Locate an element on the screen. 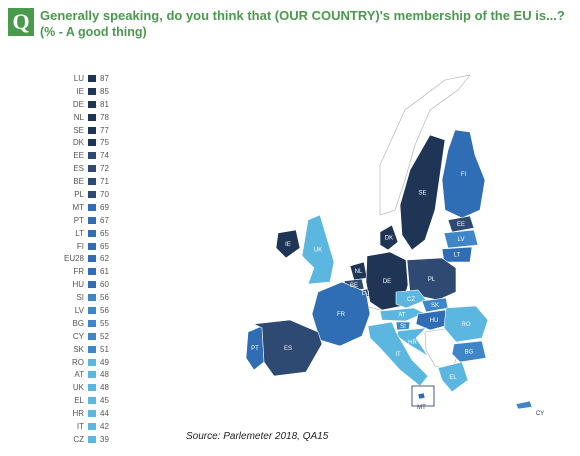 This screenshot has height=456, width=580. country-code: PL is located at coordinates (79, 195).